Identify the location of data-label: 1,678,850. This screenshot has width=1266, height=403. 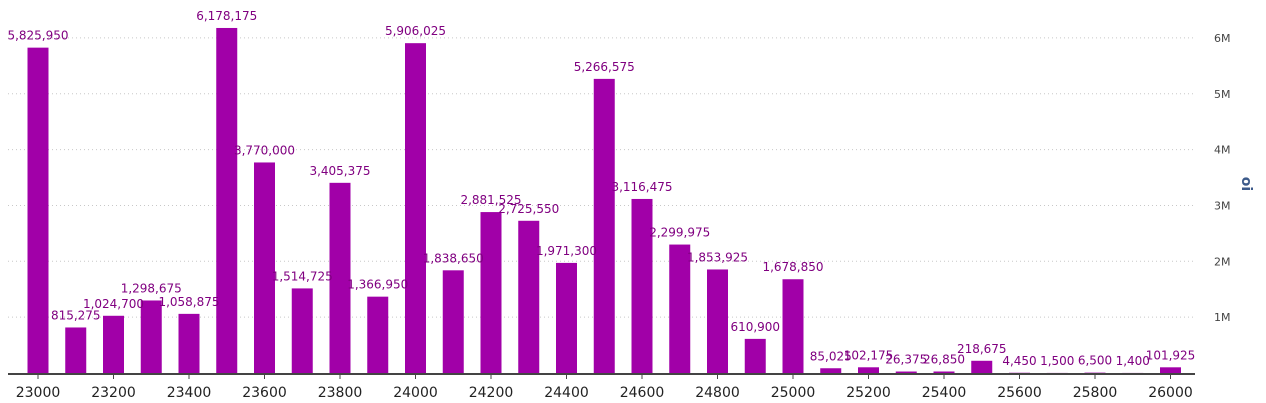
(792, 267).